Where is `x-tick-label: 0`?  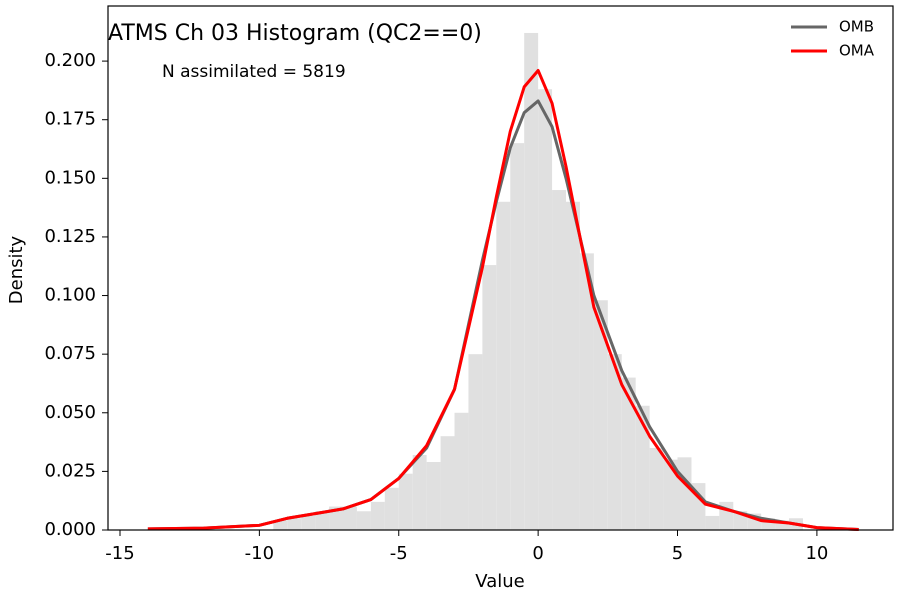
x-tick-label: 0 is located at coordinates (537, 553).